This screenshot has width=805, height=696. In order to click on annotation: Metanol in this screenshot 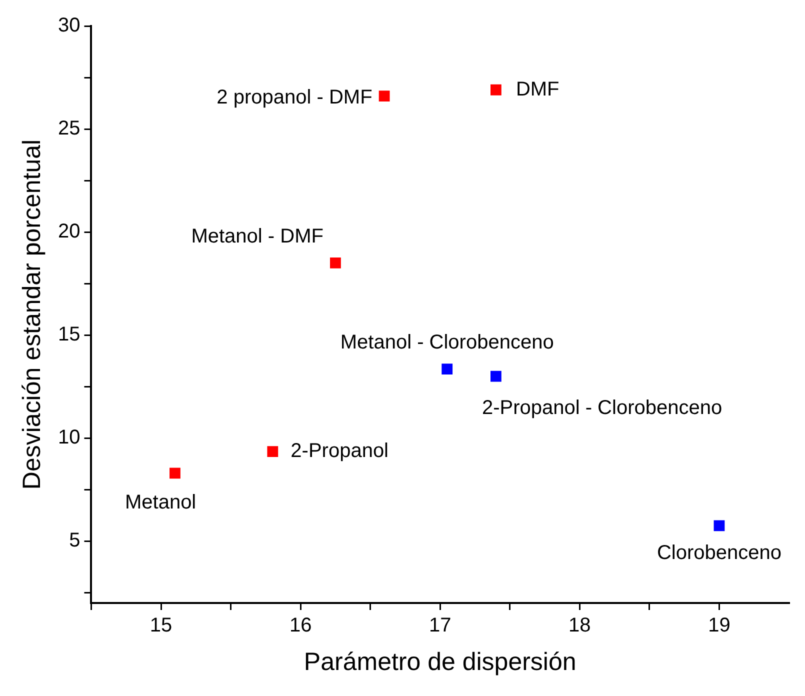, I will do `click(160, 503)`.